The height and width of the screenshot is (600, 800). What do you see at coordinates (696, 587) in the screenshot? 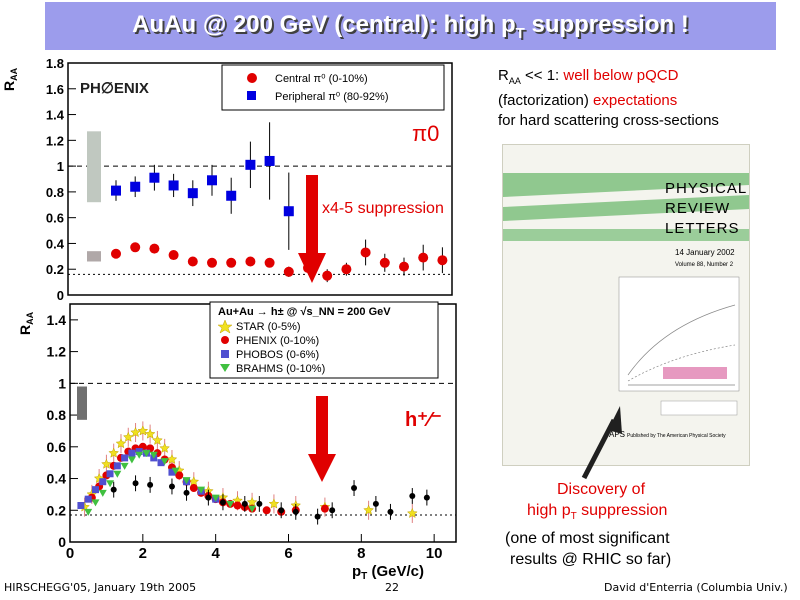
I see `footer-author: David d'Enterria (Columbia Univ.)` at bounding box center [696, 587].